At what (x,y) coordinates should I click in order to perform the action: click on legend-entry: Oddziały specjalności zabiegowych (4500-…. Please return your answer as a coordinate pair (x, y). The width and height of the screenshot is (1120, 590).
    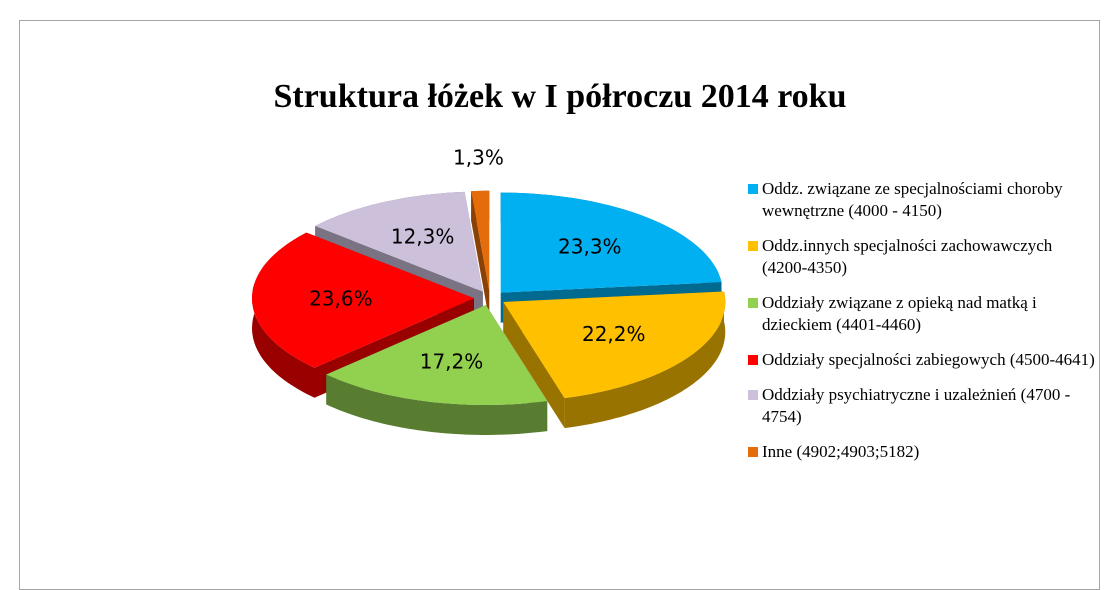
    Looking at the image, I should click on (923, 360).